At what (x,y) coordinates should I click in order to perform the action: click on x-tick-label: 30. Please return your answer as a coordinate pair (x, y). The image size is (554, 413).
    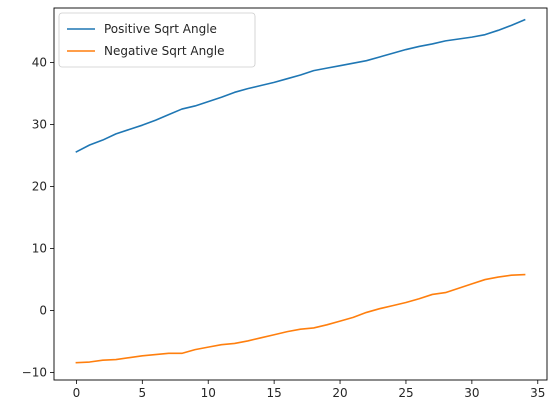
    Looking at the image, I should click on (471, 393).